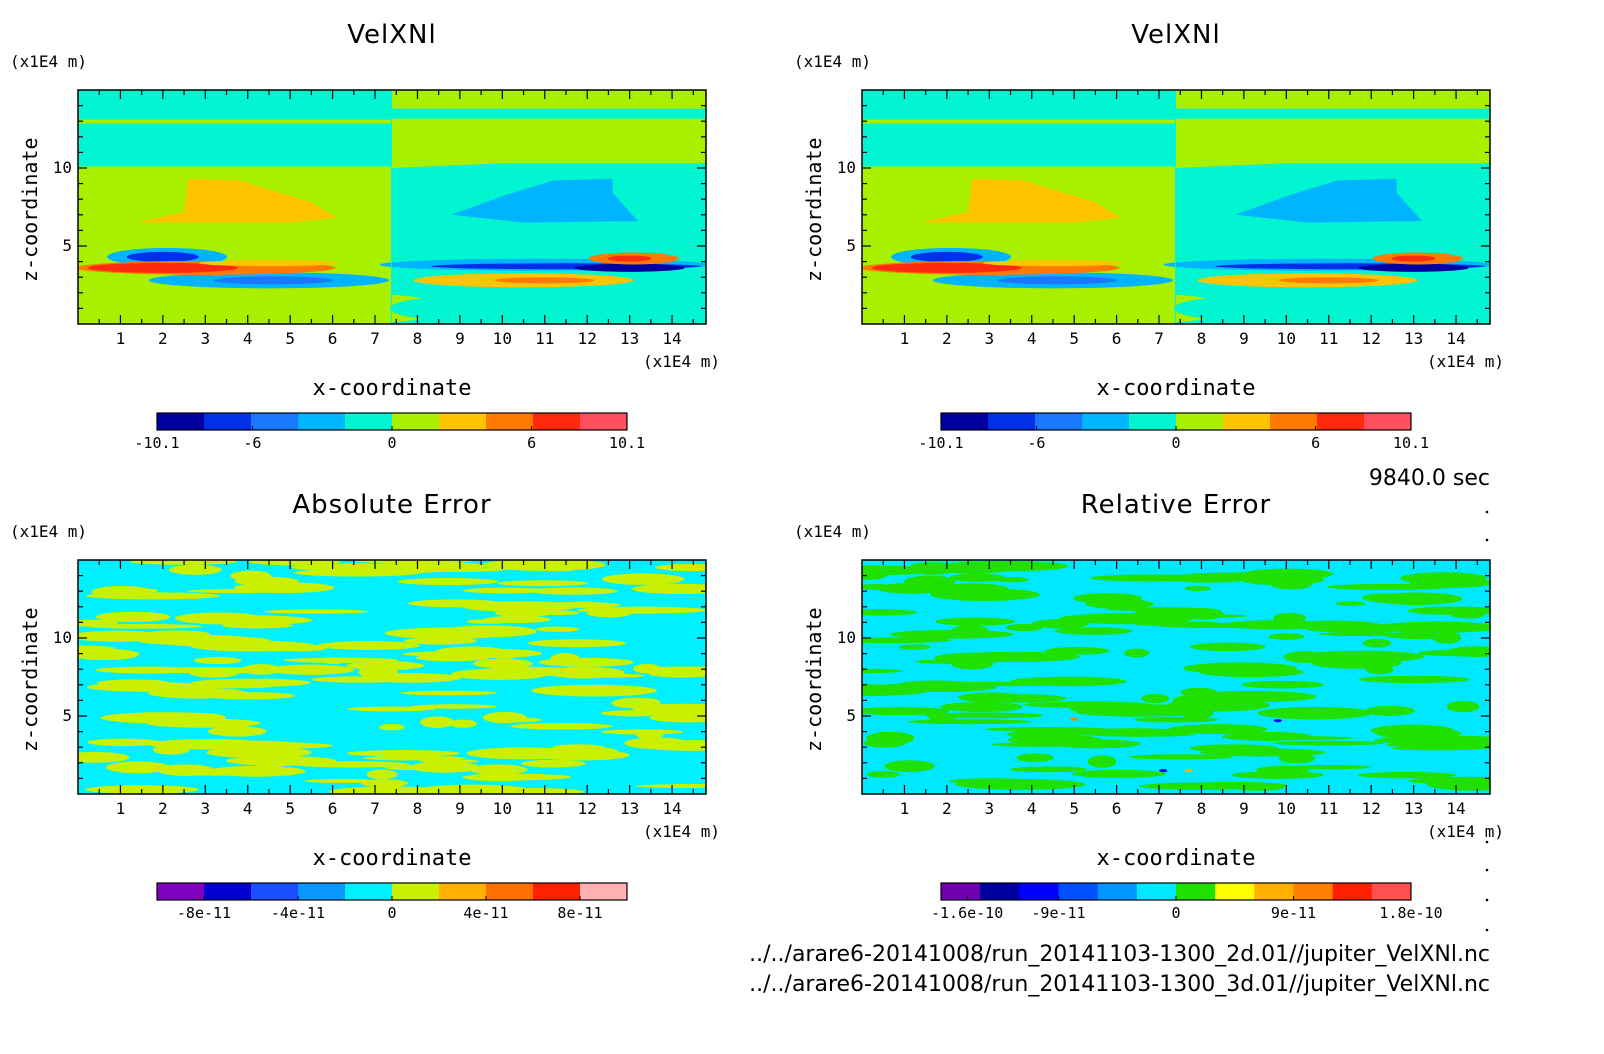  What do you see at coordinates (549, 129) in the screenshot?
I see `upper-layer-right` at bounding box center [549, 129].